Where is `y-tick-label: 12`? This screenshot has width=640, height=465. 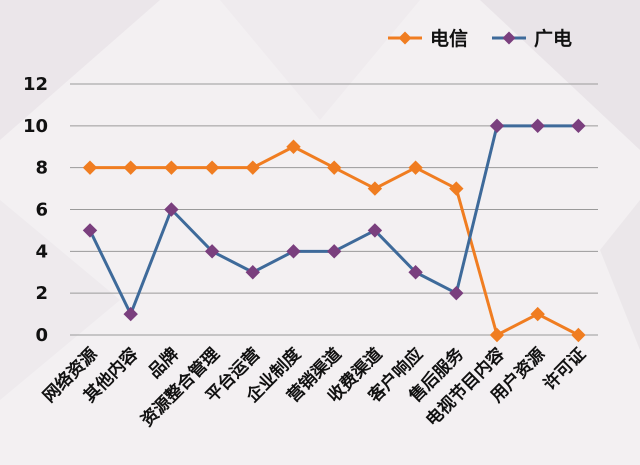 y-tick-label: 12 is located at coordinates (35, 84).